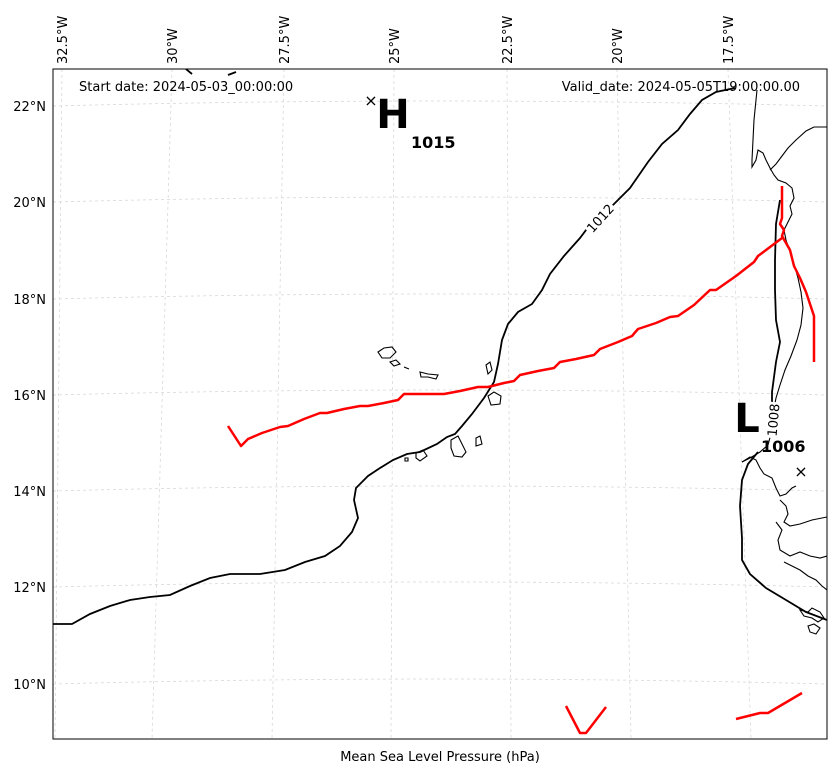 The width and height of the screenshot is (837, 783). I want to click on parallel-10n, so click(440, 681).